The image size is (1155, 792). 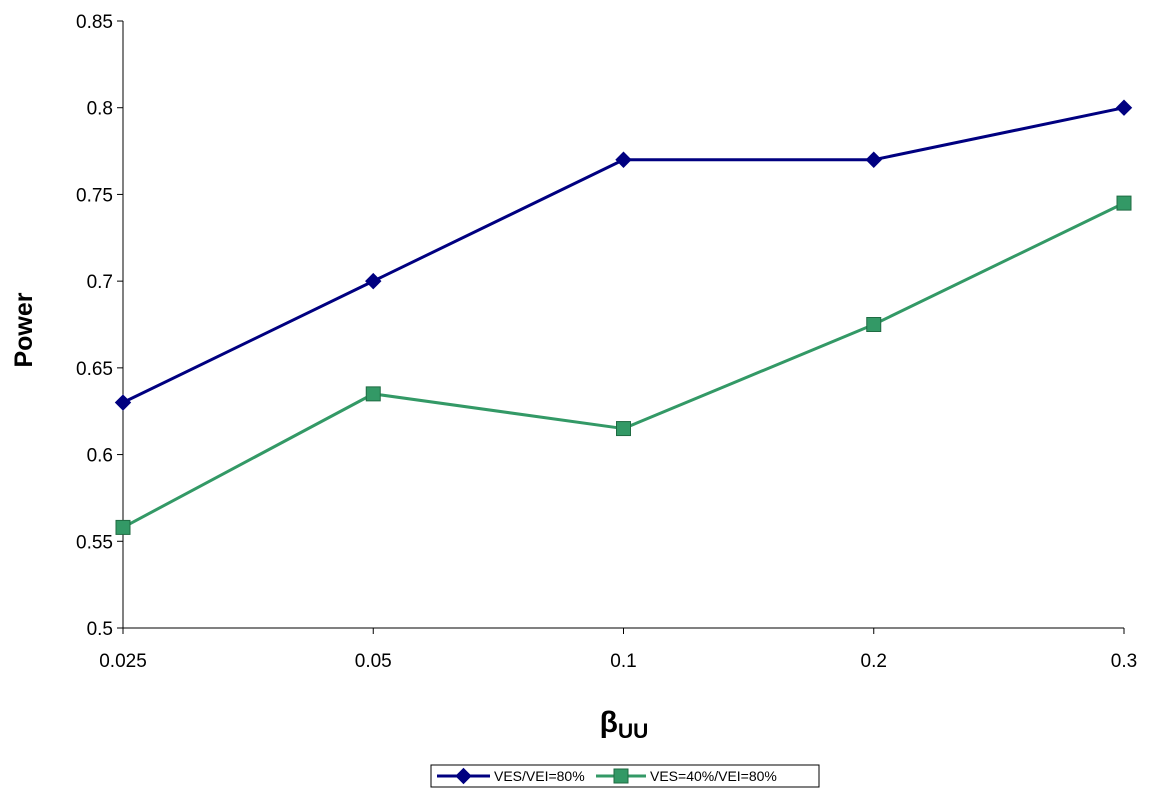 What do you see at coordinates (713, 776) in the screenshot?
I see `legend-label: VES=40%/VEI=80%` at bounding box center [713, 776].